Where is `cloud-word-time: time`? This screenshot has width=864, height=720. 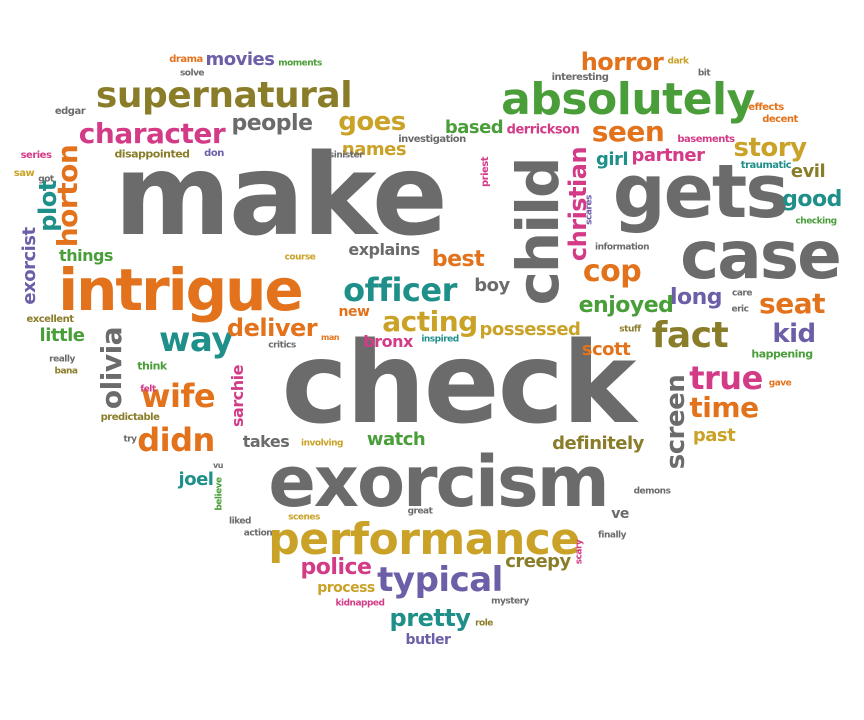 cloud-word-time: time is located at coordinates (724, 407).